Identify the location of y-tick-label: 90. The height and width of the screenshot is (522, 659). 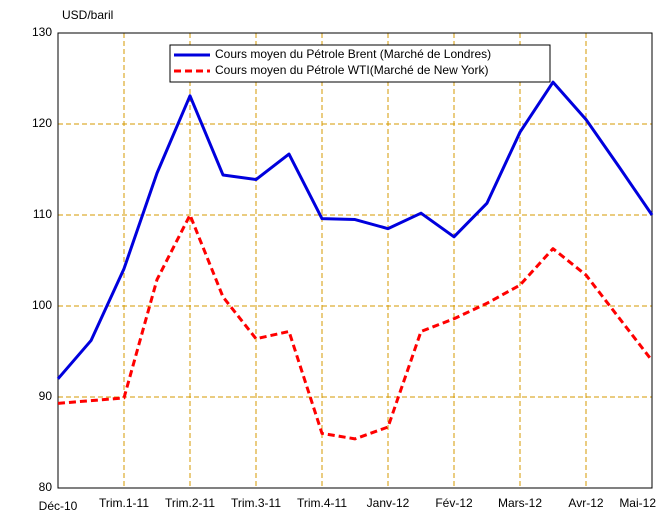
(46, 396).